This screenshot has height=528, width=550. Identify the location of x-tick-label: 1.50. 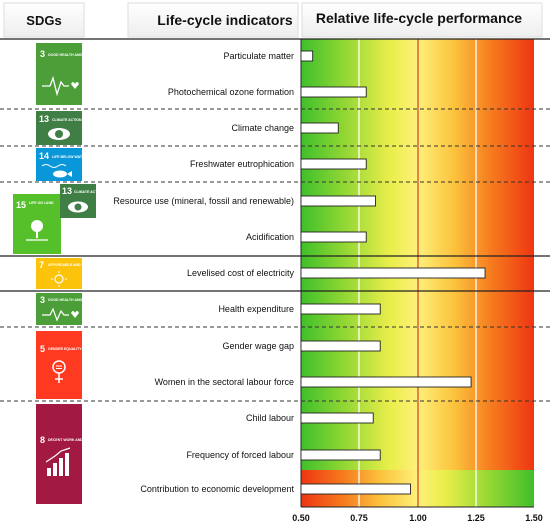
(534, 518).